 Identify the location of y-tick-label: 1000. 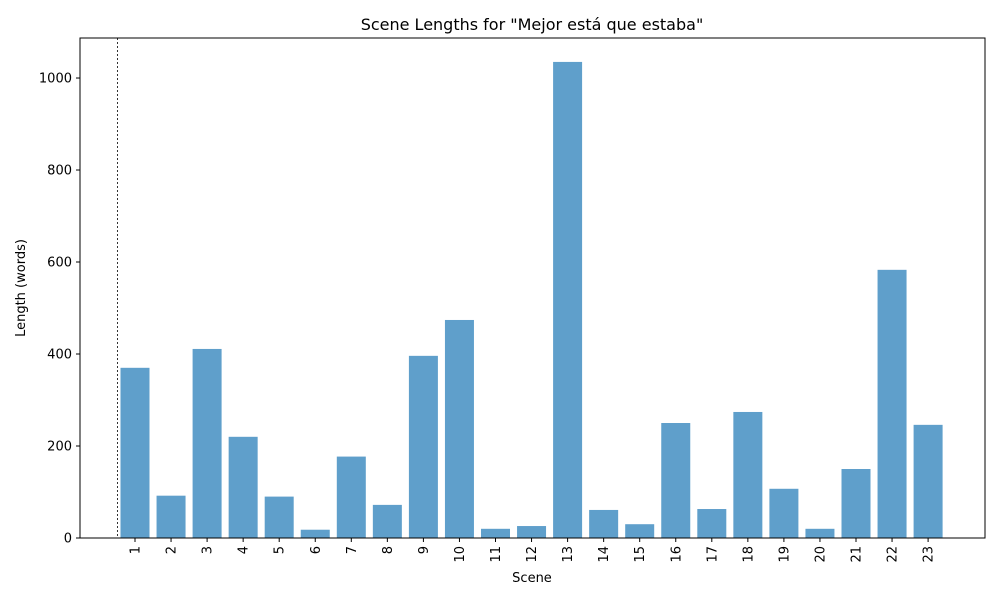
(55, 79).